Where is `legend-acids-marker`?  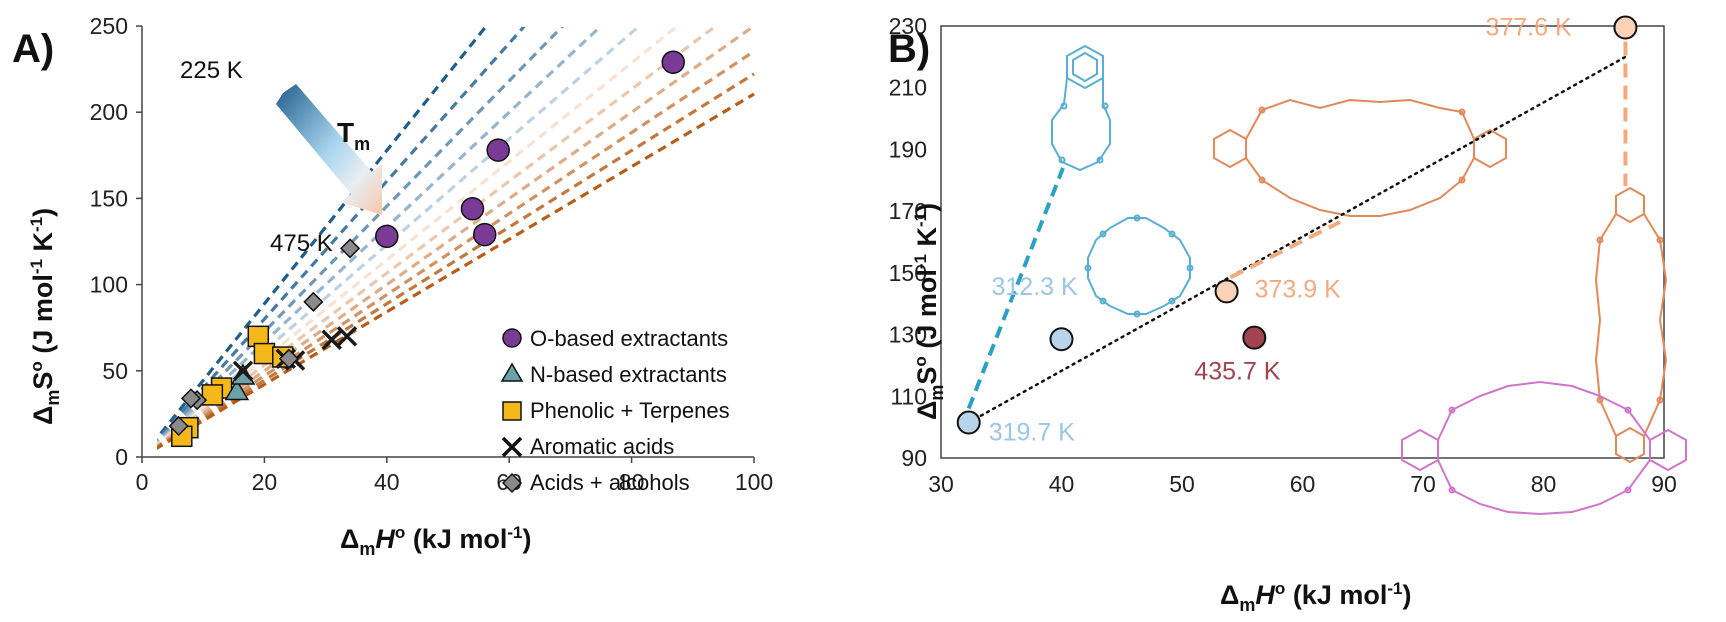
legend-acids-marker is located at coordinates (512, 483).